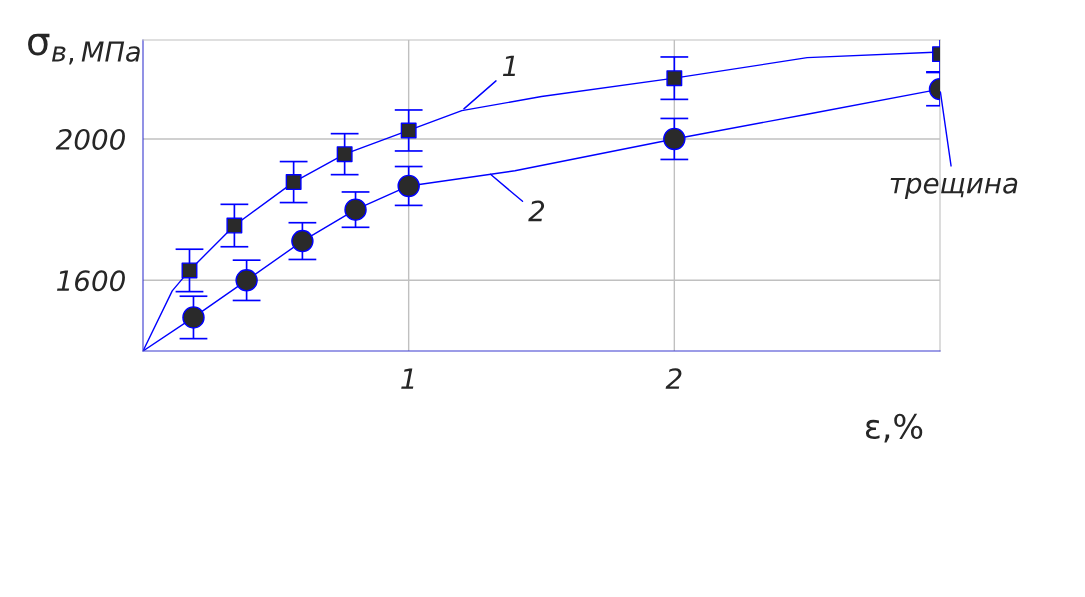  What do you see at coordinates (91, 281) in the screenshot?
I see `y-tick-label: 1600` at bounding box center [91, 281].